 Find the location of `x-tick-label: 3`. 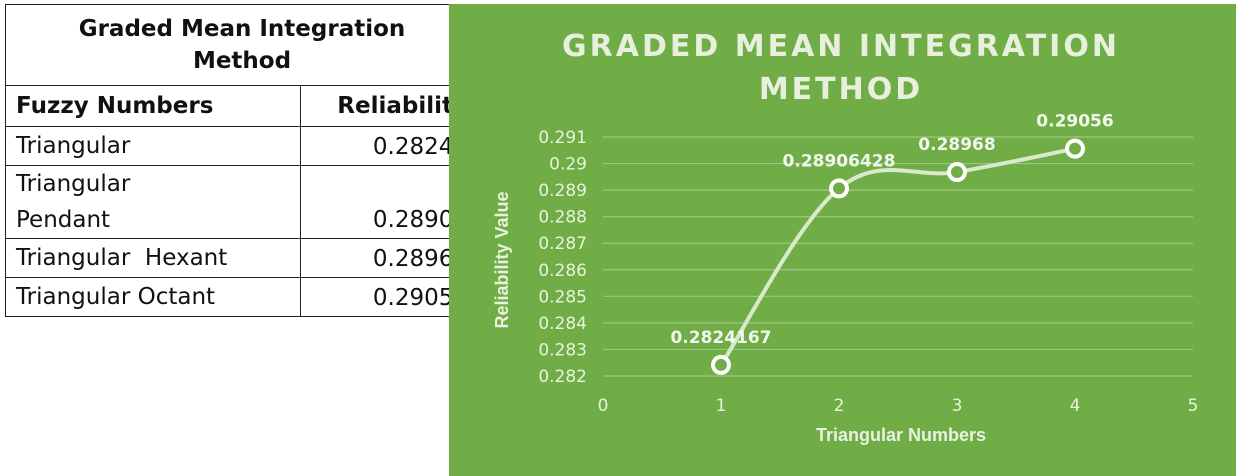

x-tick-label: 3 is located at coordinates (957, 406).